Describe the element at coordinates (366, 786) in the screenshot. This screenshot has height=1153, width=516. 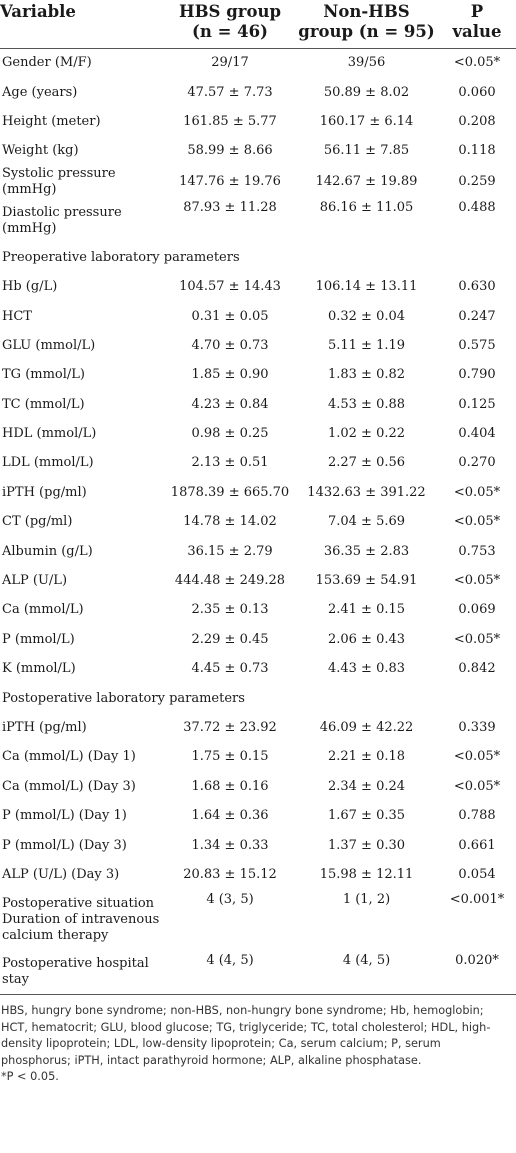
I see `row-non-hbs-value: 2.34 ± 0.24` at that location.